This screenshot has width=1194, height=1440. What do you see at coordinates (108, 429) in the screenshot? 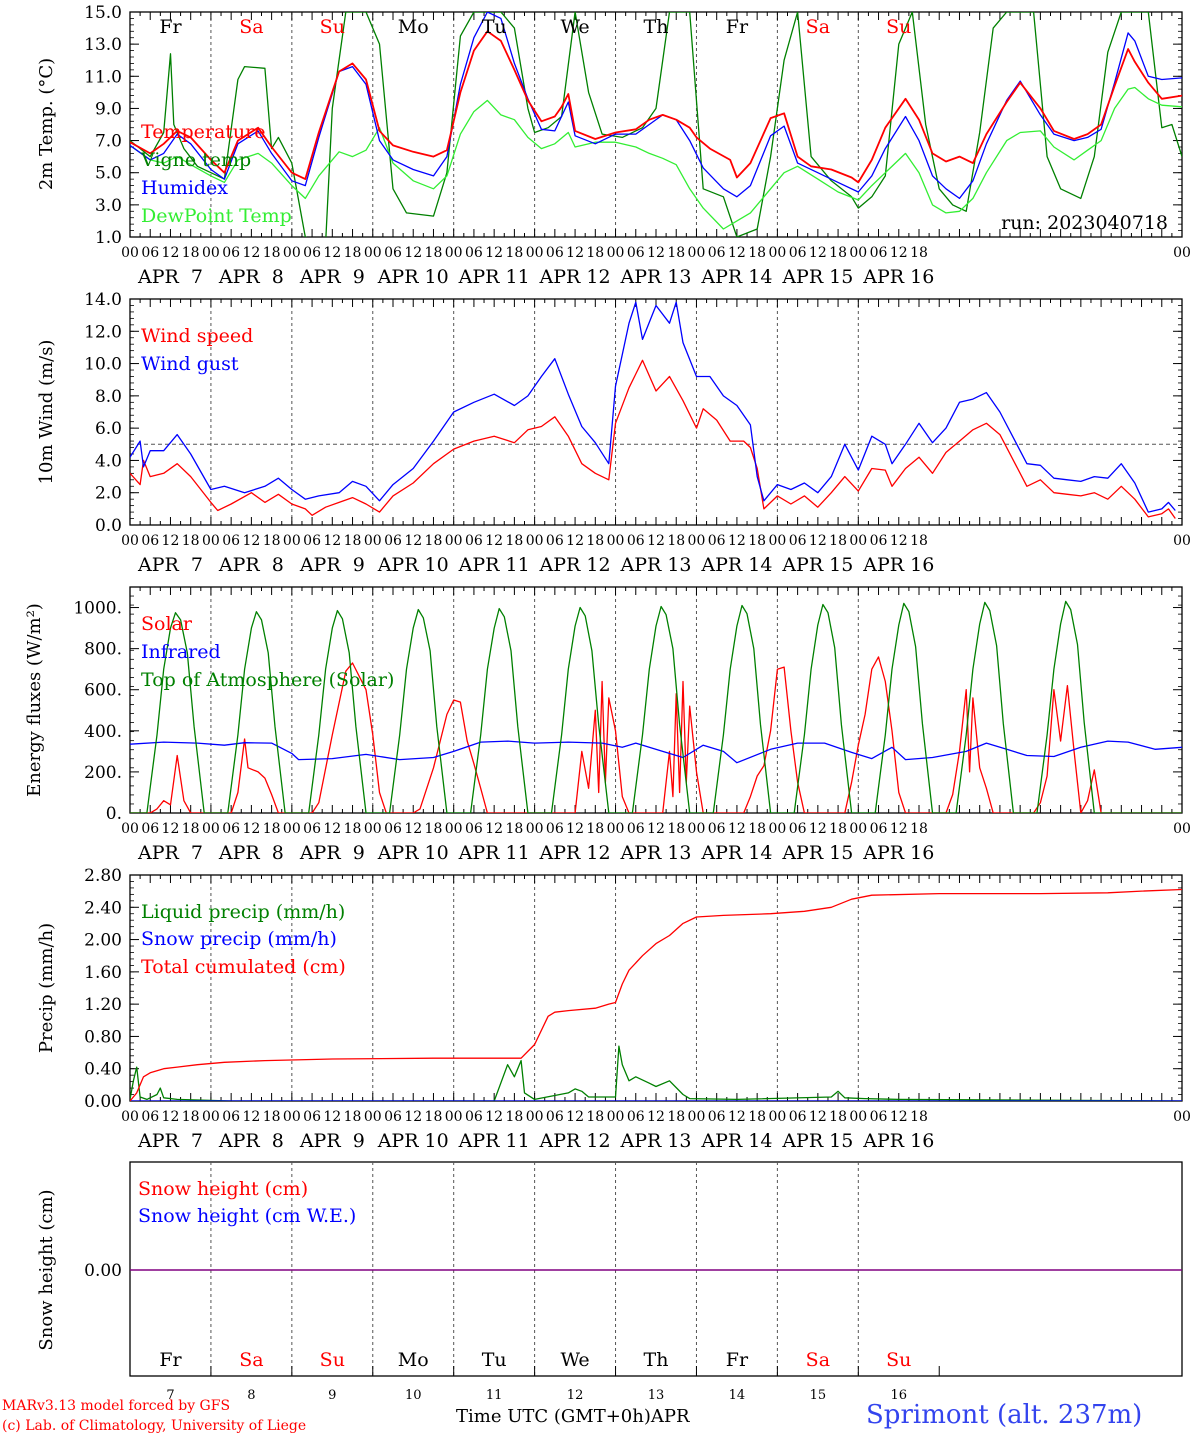
I see `y-tick-label: 6.0` at bounding box center [108, 429].